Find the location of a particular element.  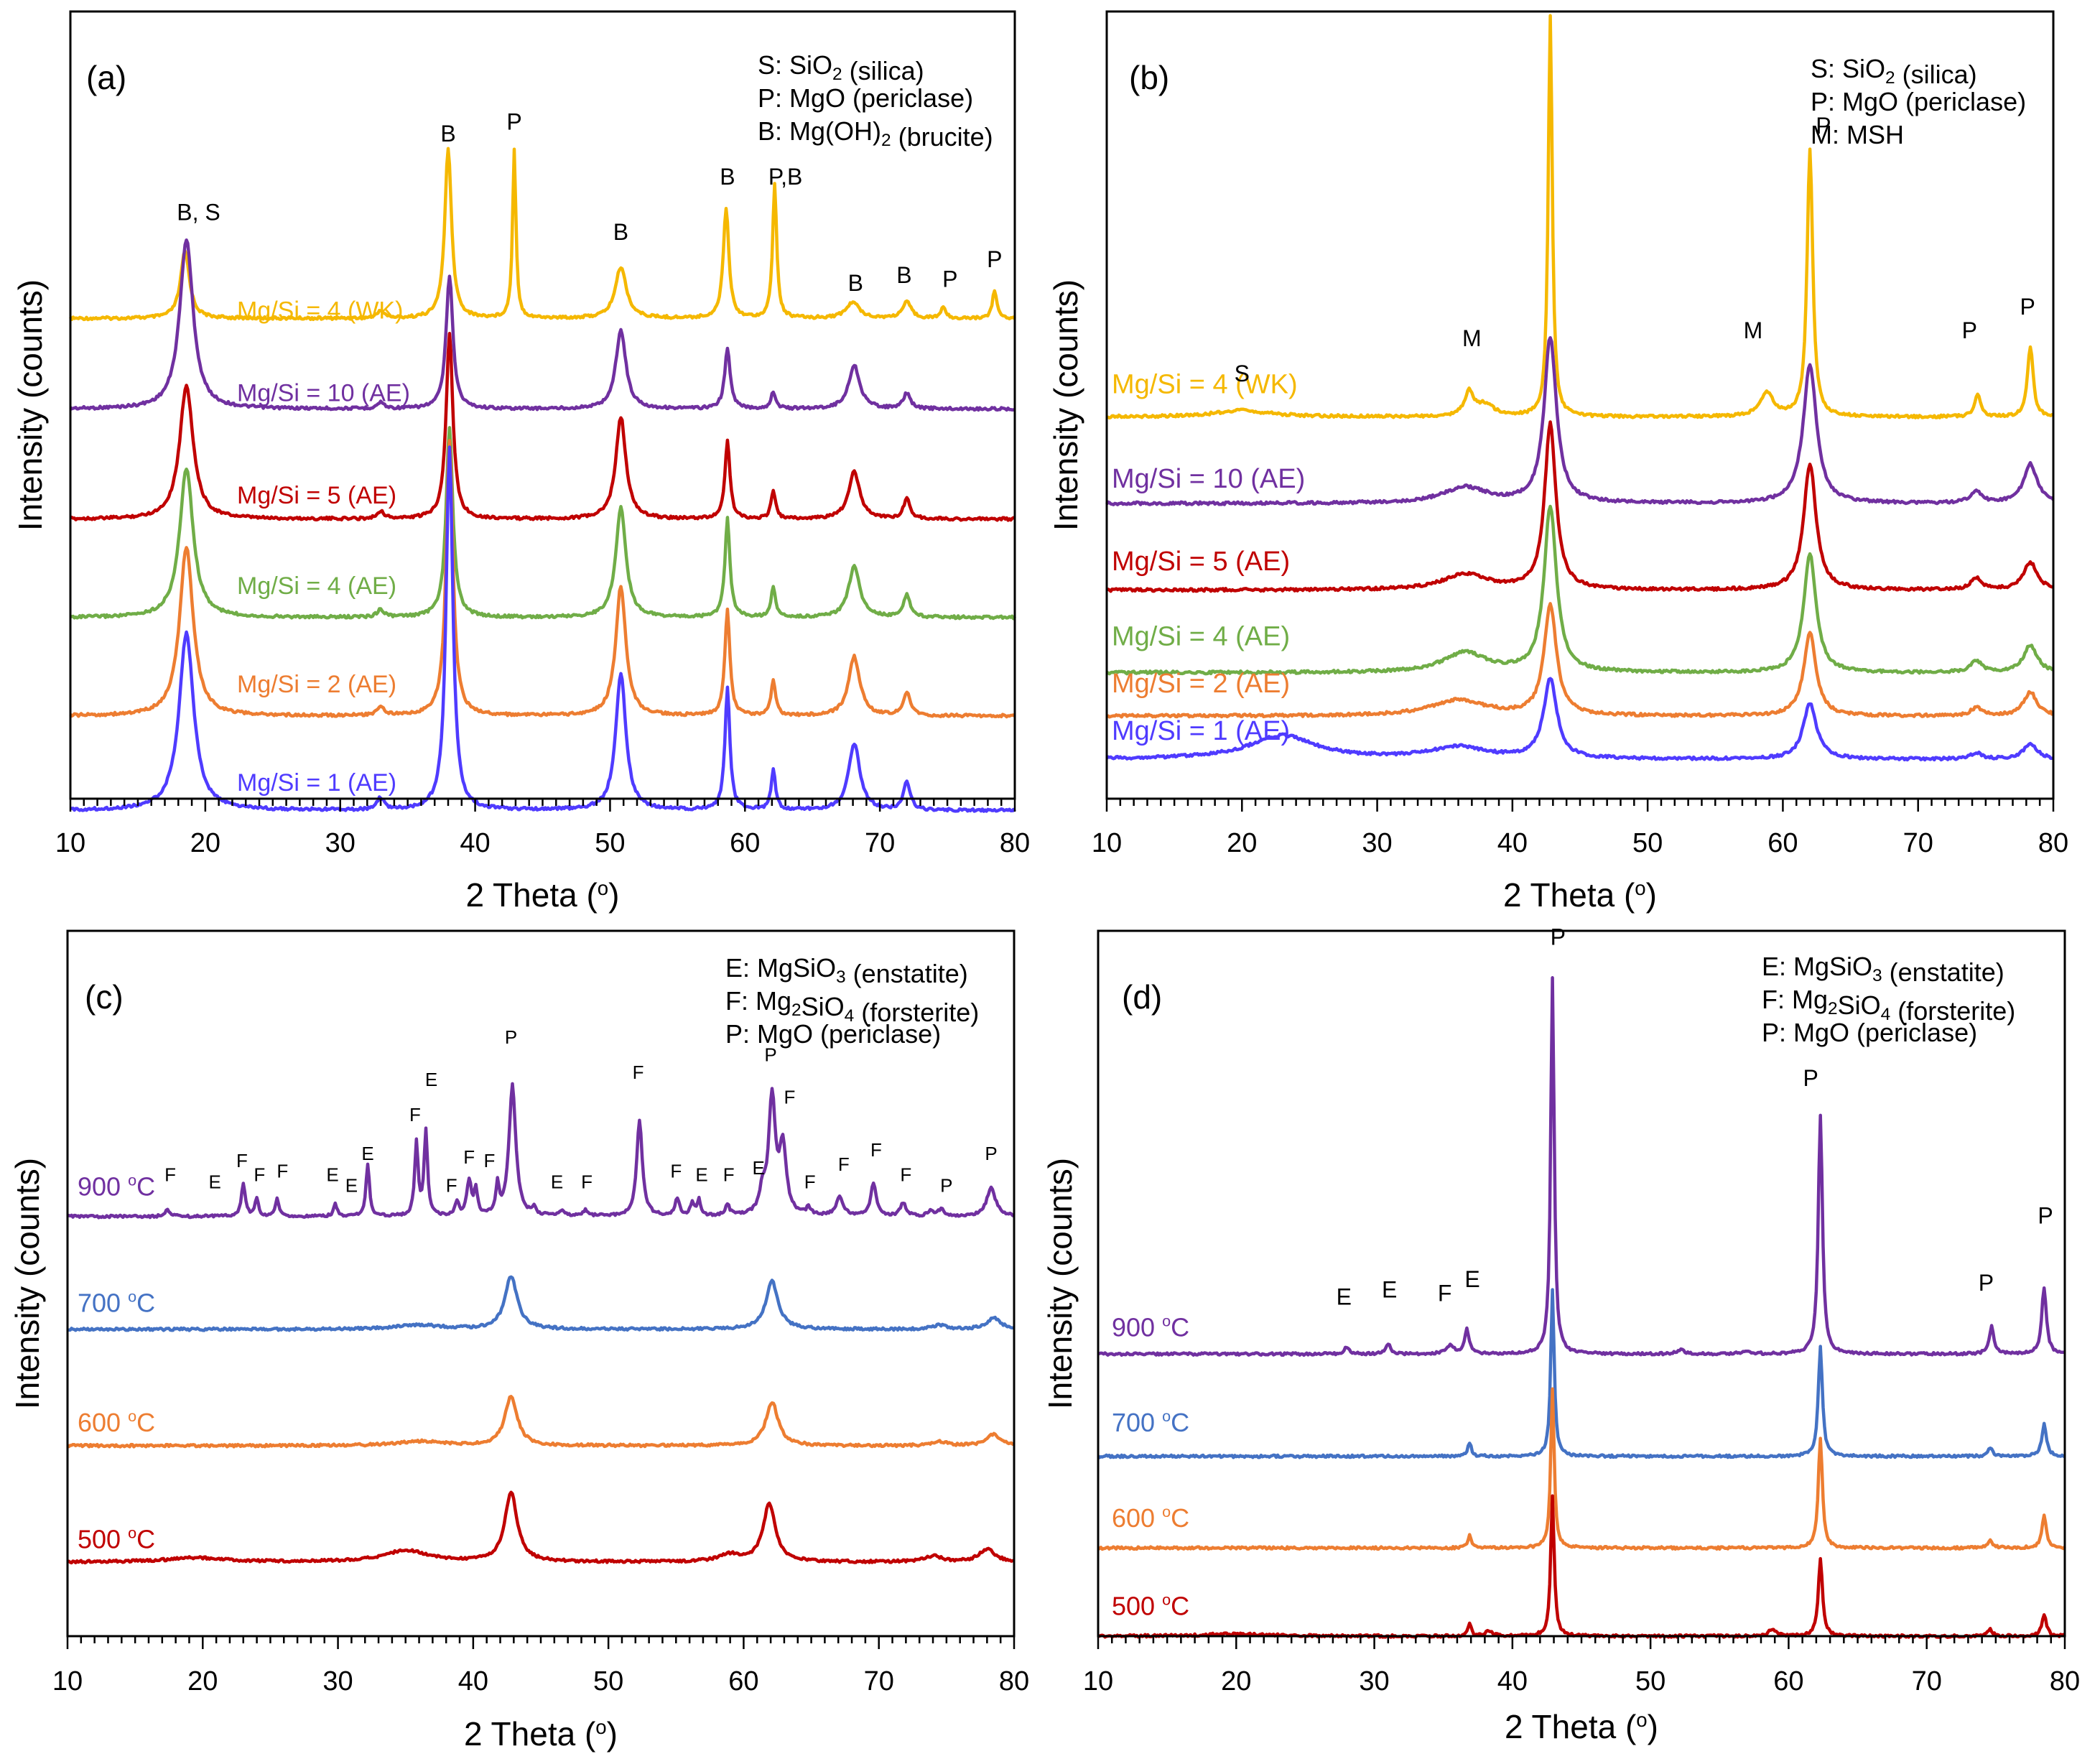

peak-label: P,B is located at coordinates (785, 177).